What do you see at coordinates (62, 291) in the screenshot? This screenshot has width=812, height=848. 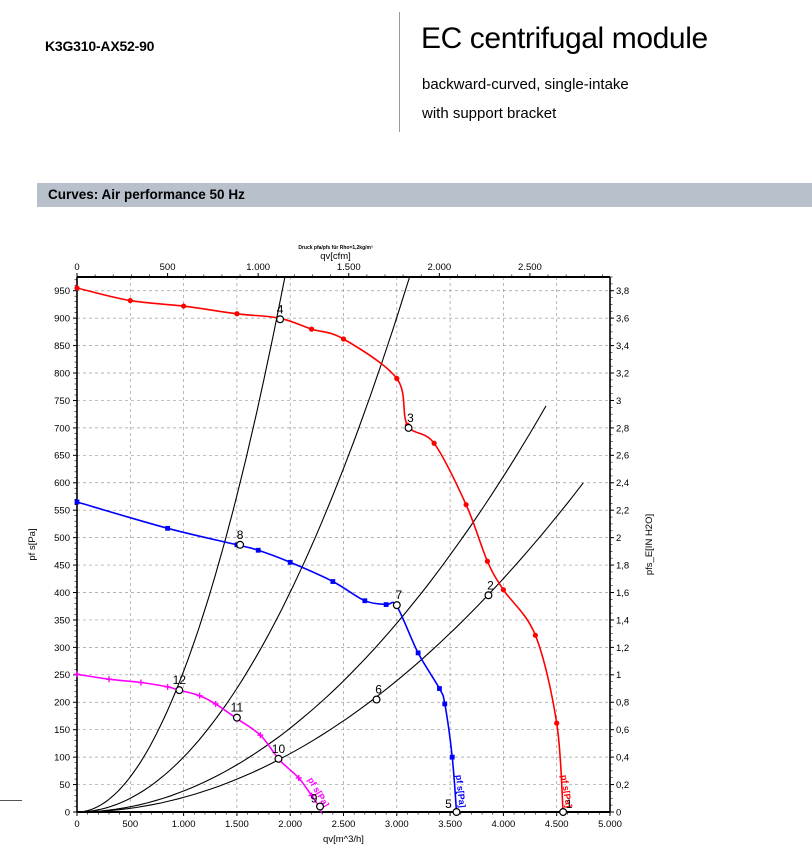 I see `tick-label-y-left: 950` at bounding box center [62, 291].